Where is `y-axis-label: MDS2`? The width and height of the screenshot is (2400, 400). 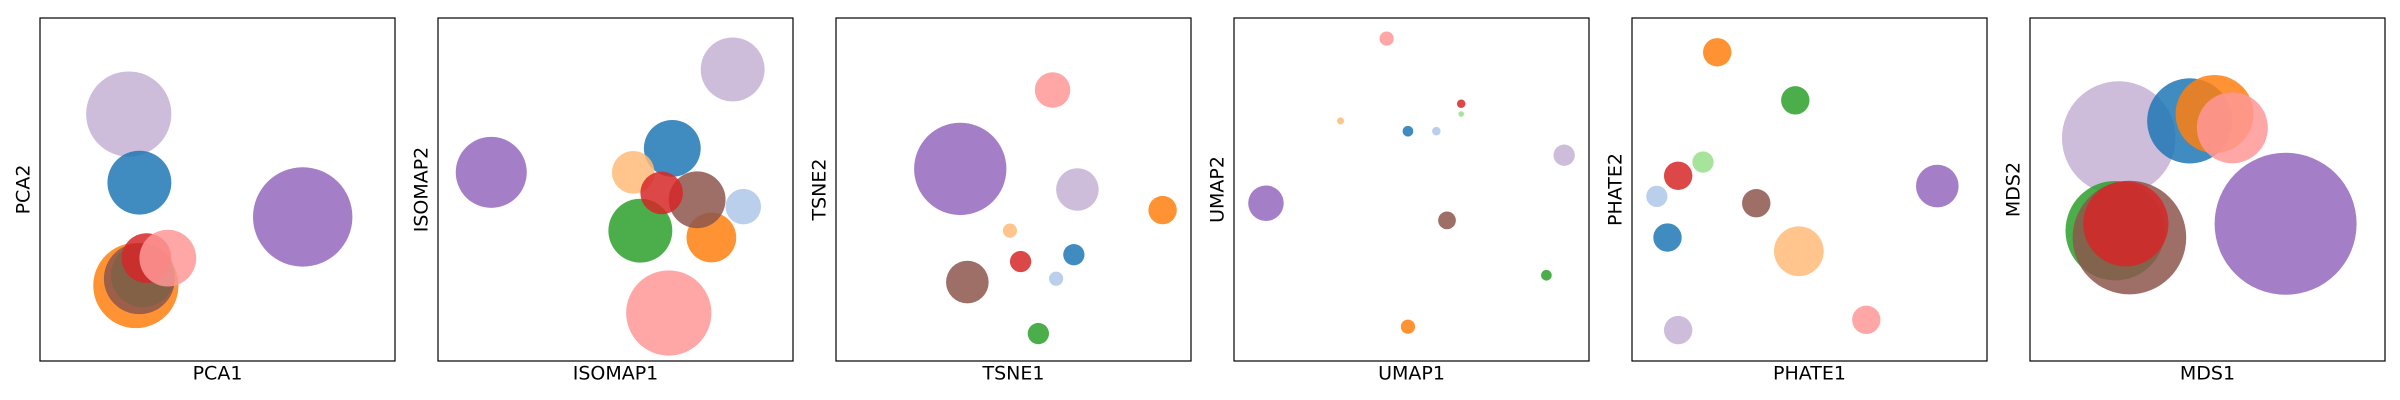 y-axis-label: MDS2 is located at coordinates (2014, 189).